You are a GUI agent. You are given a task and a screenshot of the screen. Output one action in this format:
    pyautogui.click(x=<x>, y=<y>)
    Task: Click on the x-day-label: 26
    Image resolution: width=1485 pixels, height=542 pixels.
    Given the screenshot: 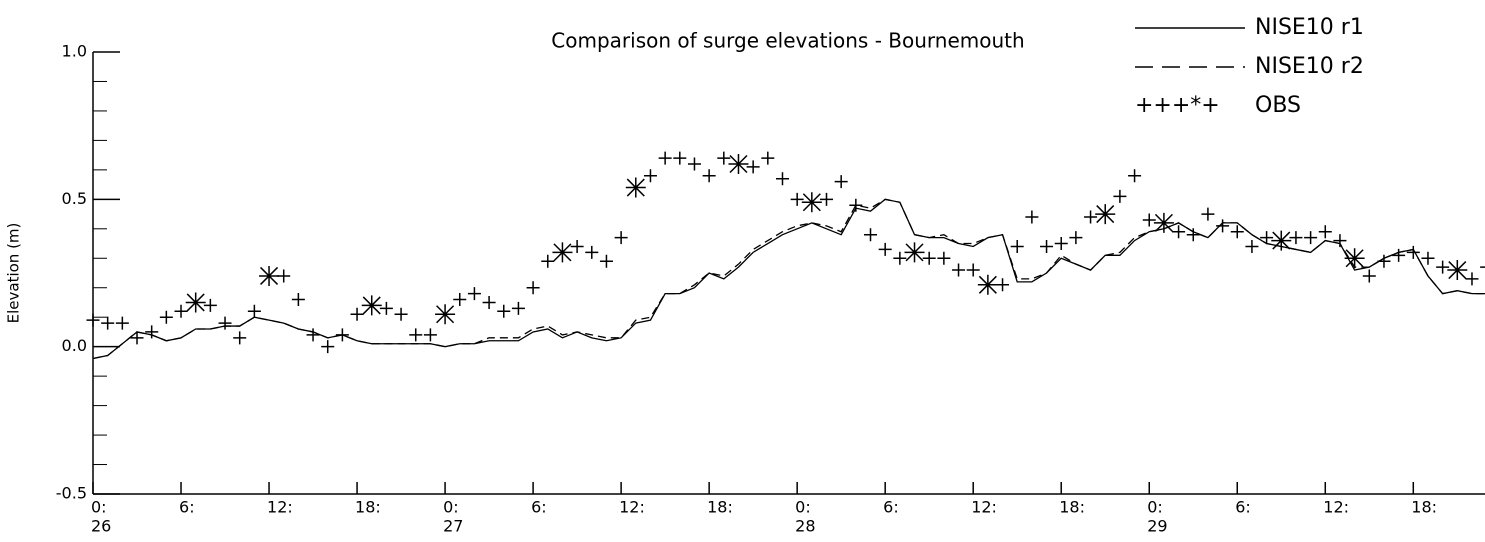 What is the action you would take?
    pyautogui.click(x=101, y=526)
    